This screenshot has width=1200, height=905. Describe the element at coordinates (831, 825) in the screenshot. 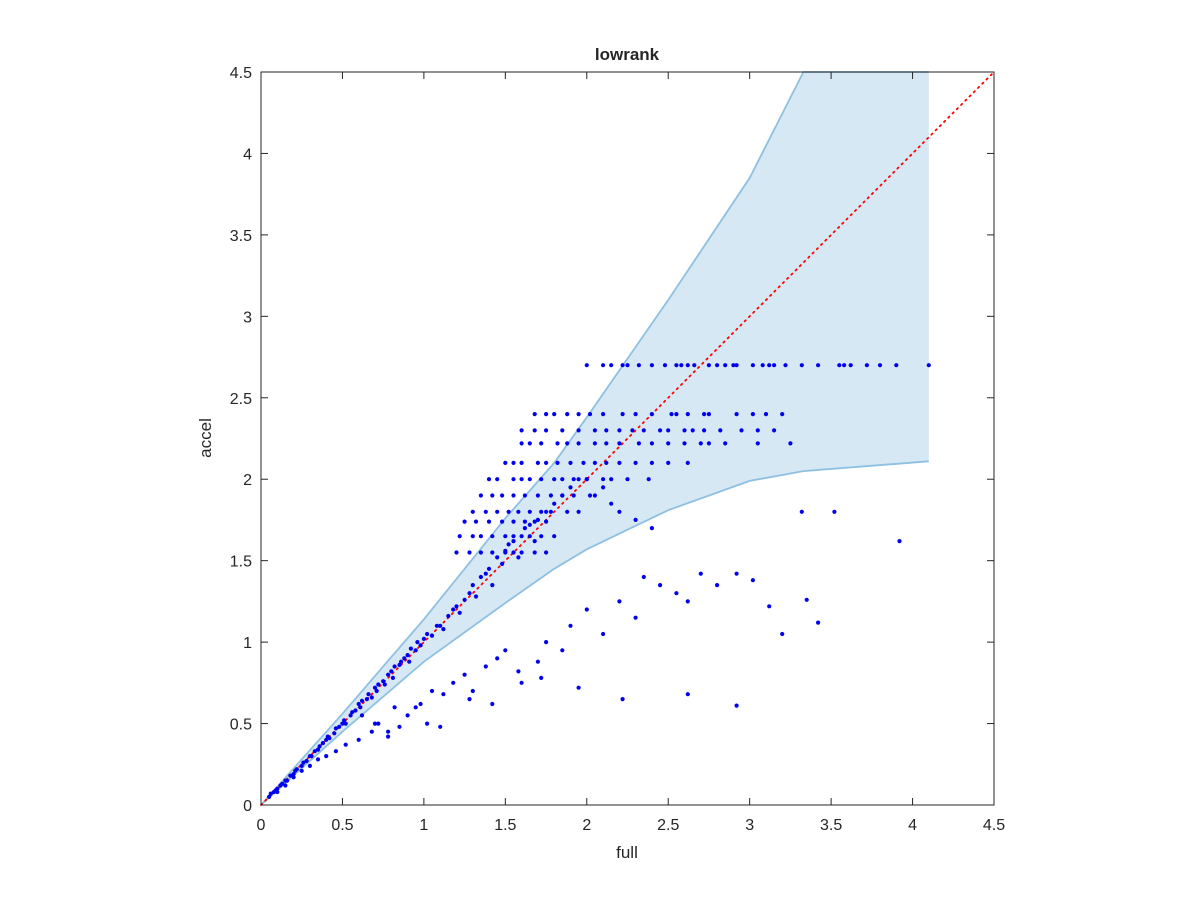

I see `x-tick-label: 3.5` at that location.